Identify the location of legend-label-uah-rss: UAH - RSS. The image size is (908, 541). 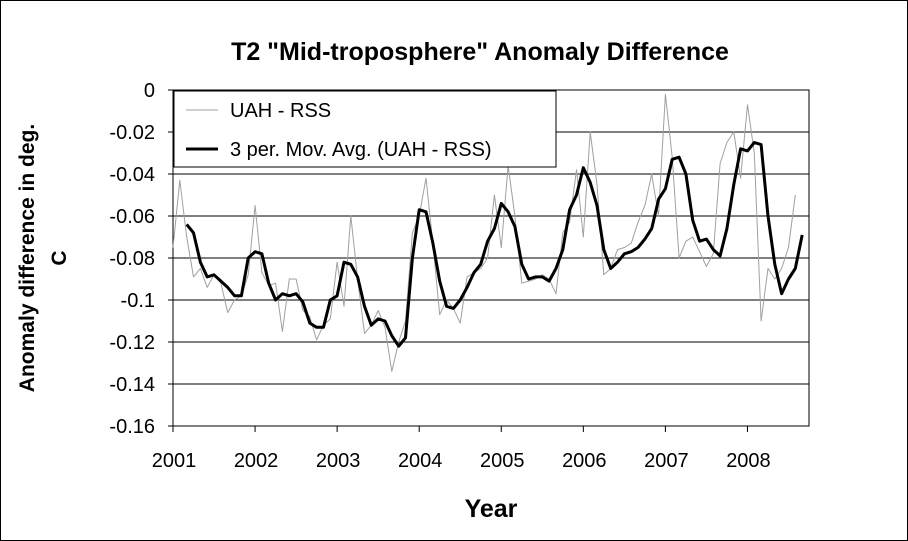
(280, 111).